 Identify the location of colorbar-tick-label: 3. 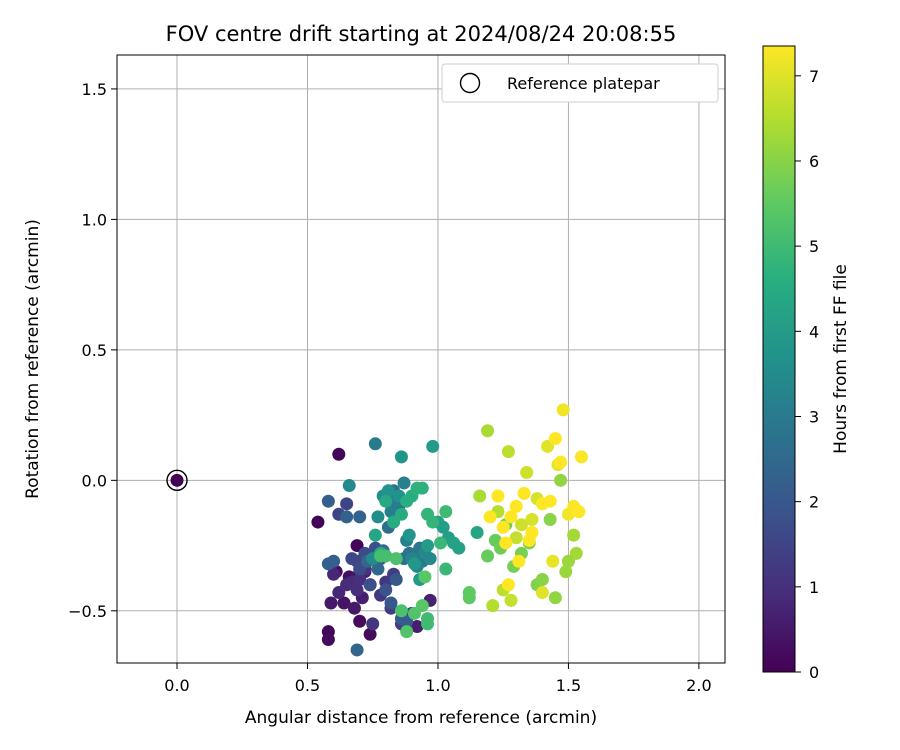
(814, 416).